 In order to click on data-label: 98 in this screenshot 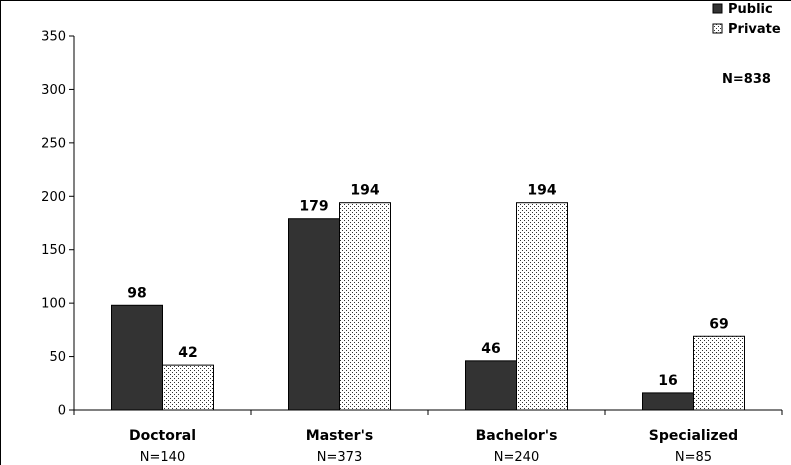, I will do `click(136, 293)`.